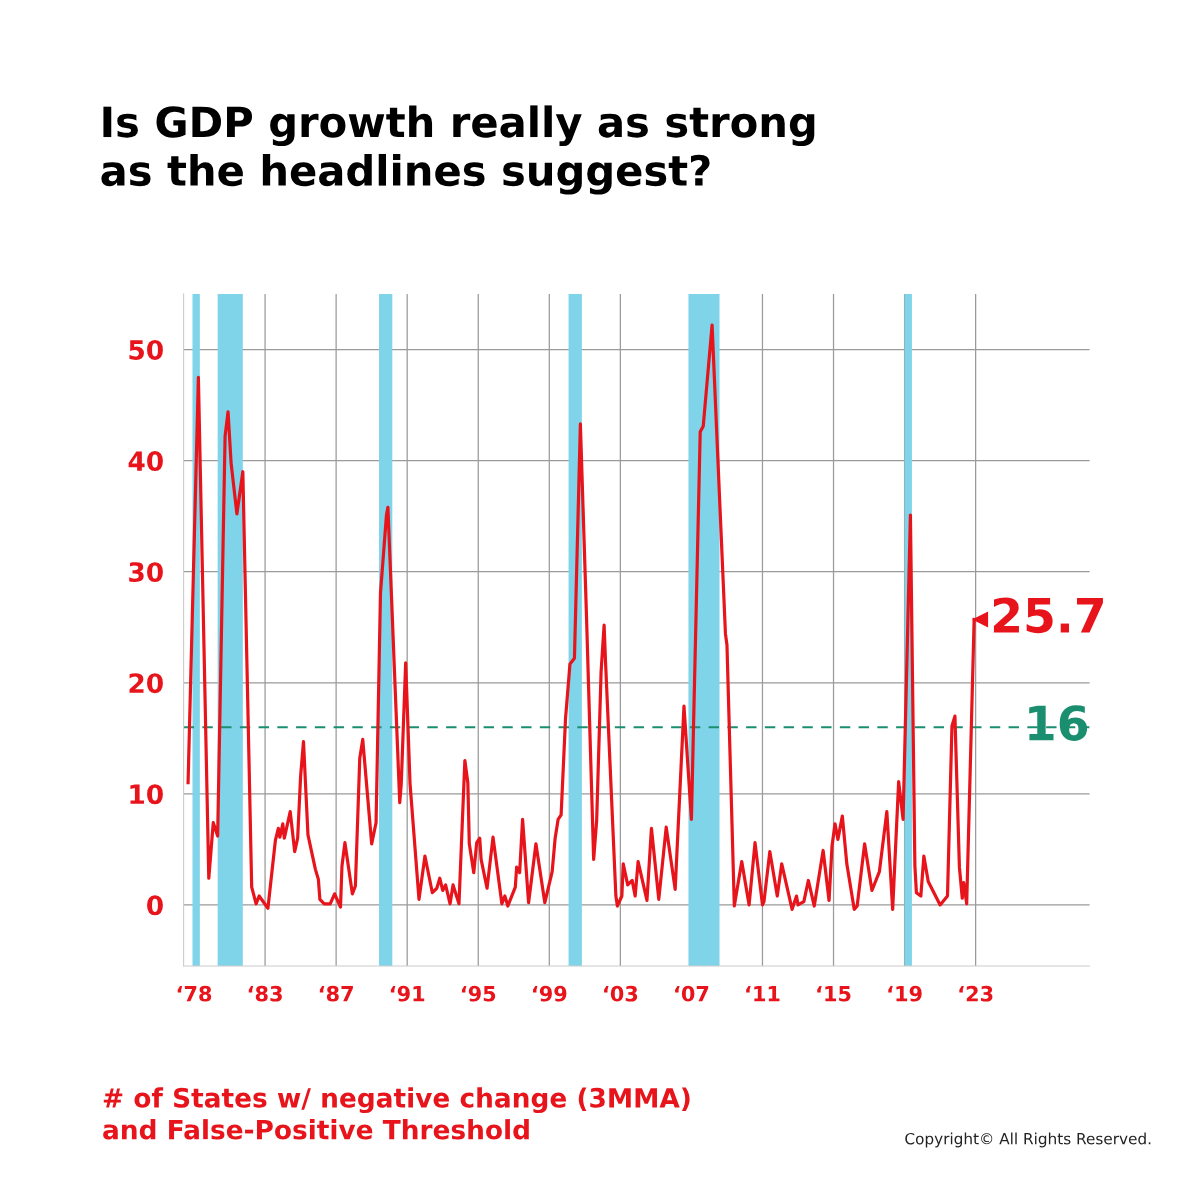 This screenshot has height=1200, width=1200. I want to click on x-tick-label: ‘03, so click(621, 993).